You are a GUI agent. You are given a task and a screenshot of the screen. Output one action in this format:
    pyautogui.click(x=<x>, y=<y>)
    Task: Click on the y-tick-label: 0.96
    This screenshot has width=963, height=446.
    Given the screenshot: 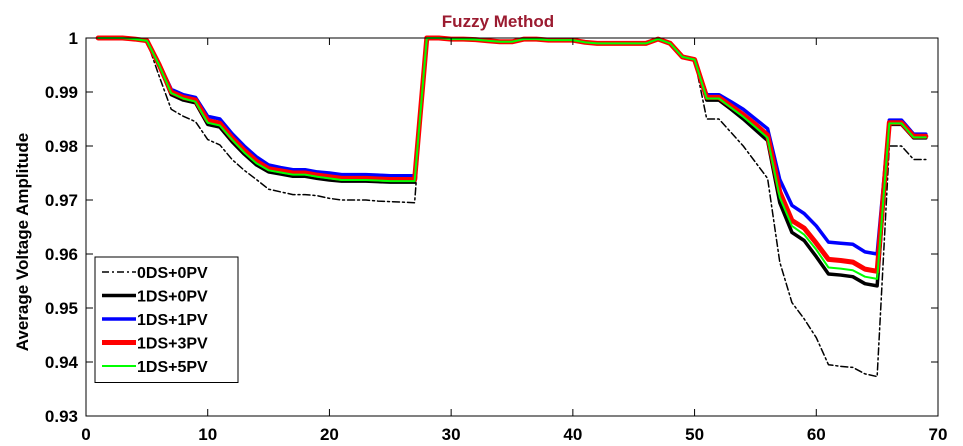 What is the action you would take?
    pyautogui.click(x=61, y=254)
    